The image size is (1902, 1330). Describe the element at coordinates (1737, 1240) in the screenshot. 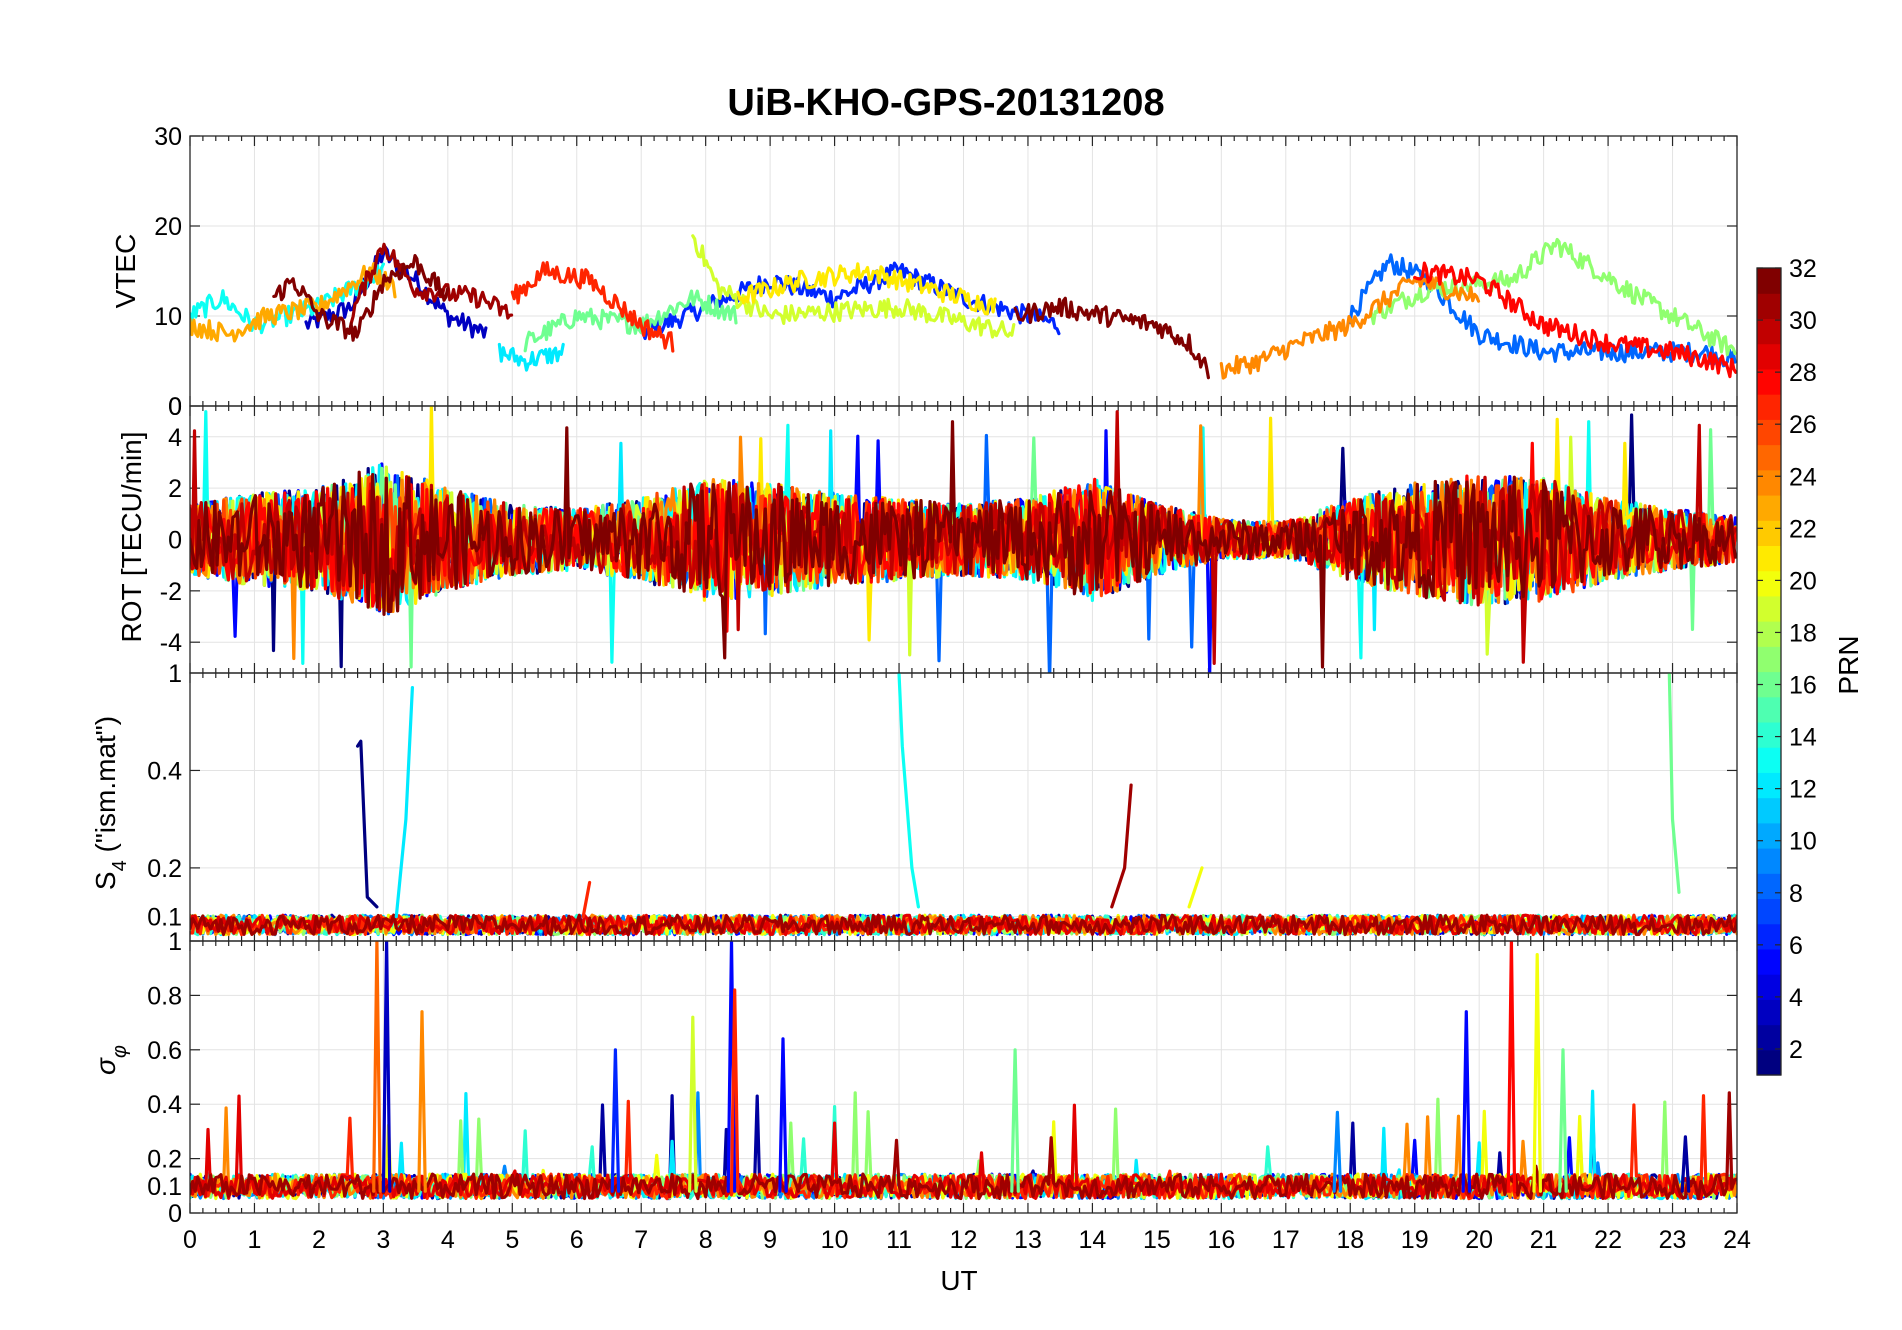

I see `x-tick-label: 24` at that location.